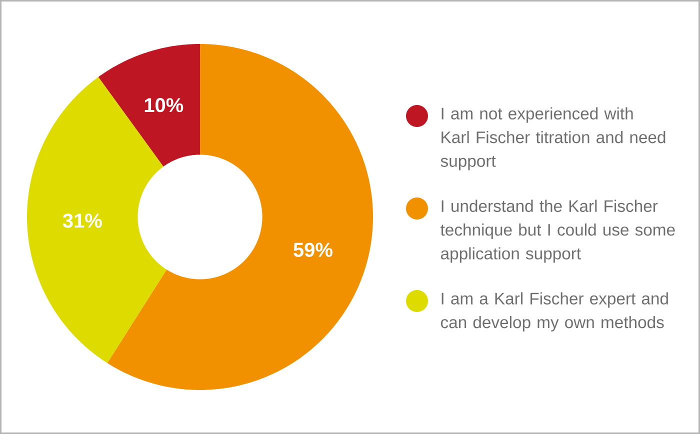 The image size is (700, 434). I want to click on legend-label: I am a Karl Fischer expert and can develop my own methods, so click(554, 312).